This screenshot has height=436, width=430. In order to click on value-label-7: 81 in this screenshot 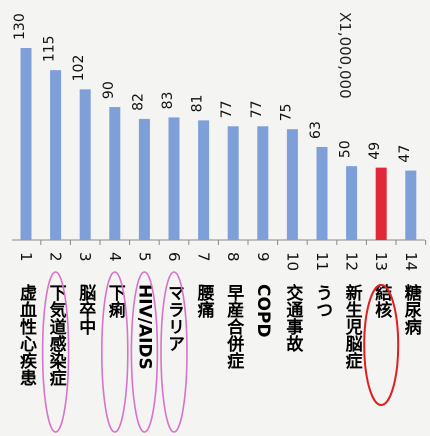, I will do `click(198, 104)`.